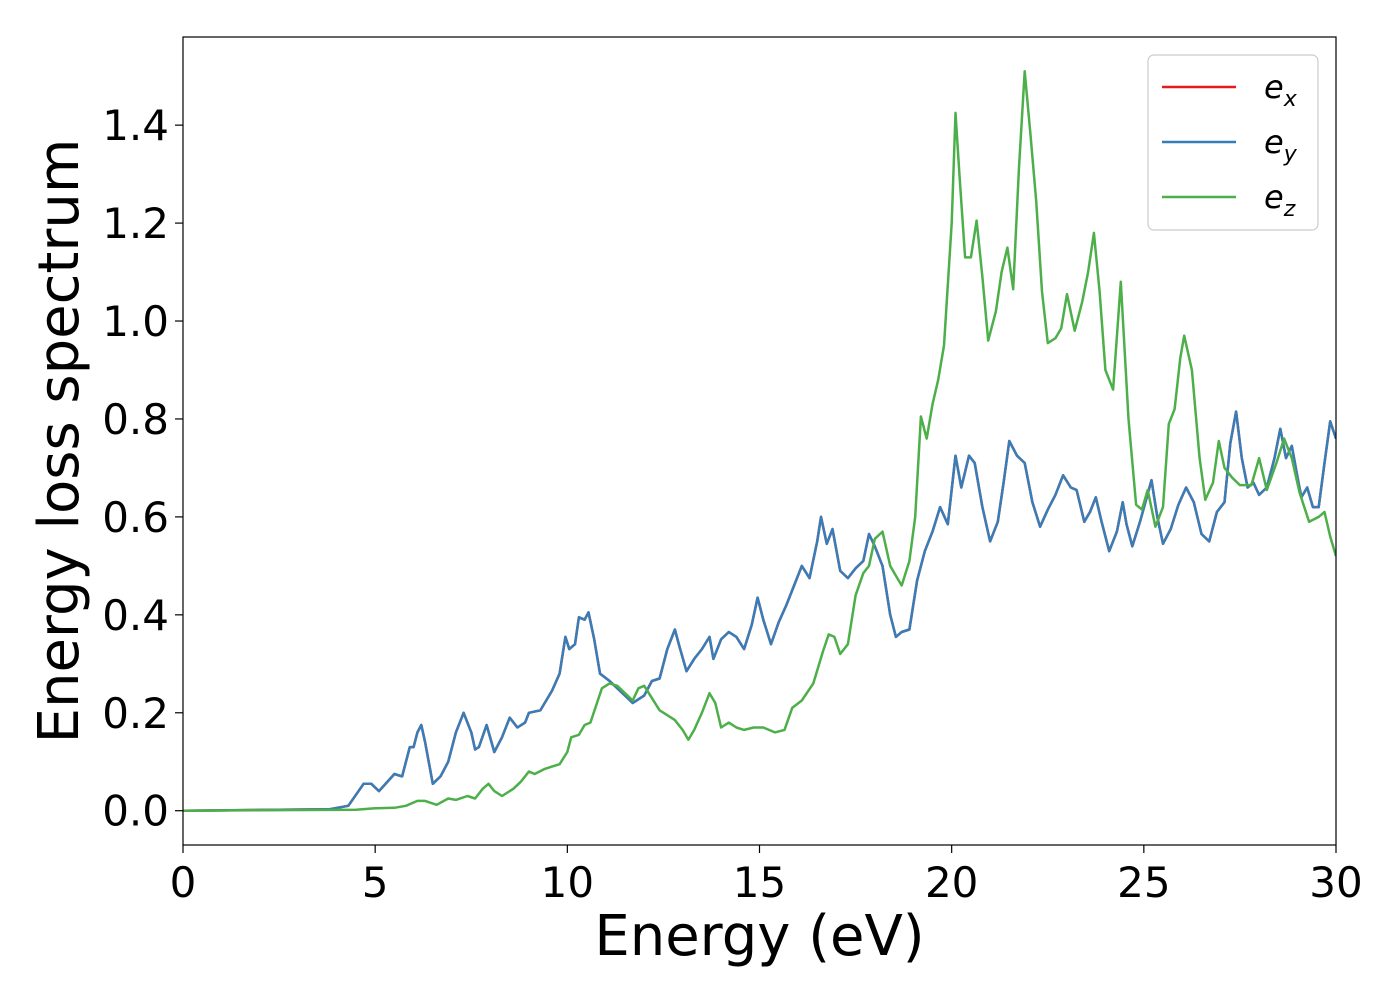 This screenshot has height=1000, width=1400. I want to click on legend-label-z: ez, so click(1280, 200).